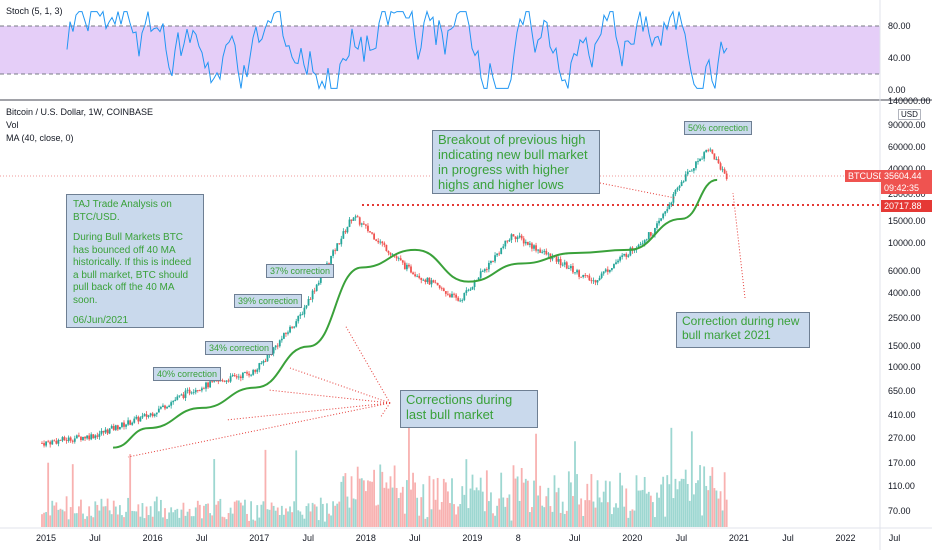 The width and height of the screenshot is (932, 550). What do you see at coordinates (384, 475) in the screenshot?
I see `volume-bars` at bounding box center [384, 475].